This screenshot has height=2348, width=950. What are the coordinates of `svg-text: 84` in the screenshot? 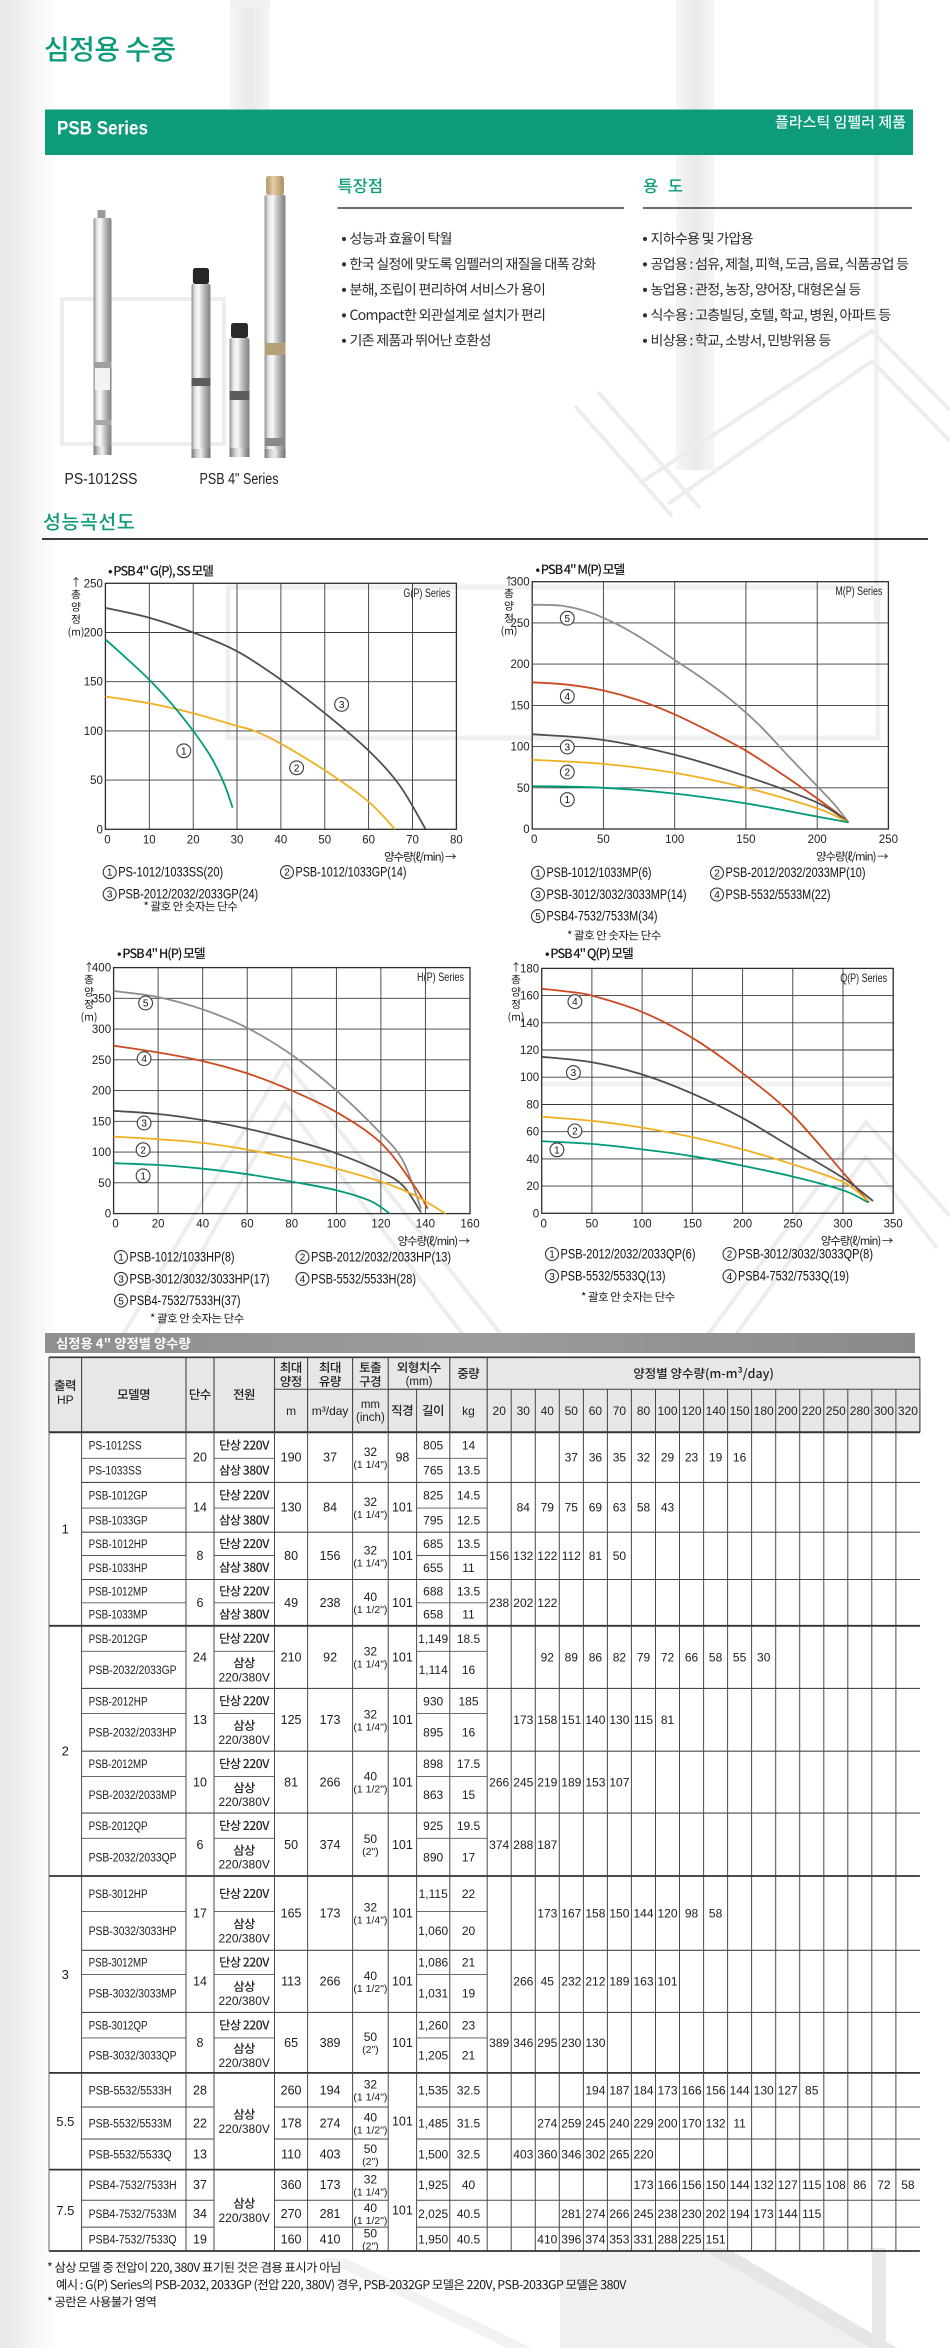 It's located at (330, 1508).